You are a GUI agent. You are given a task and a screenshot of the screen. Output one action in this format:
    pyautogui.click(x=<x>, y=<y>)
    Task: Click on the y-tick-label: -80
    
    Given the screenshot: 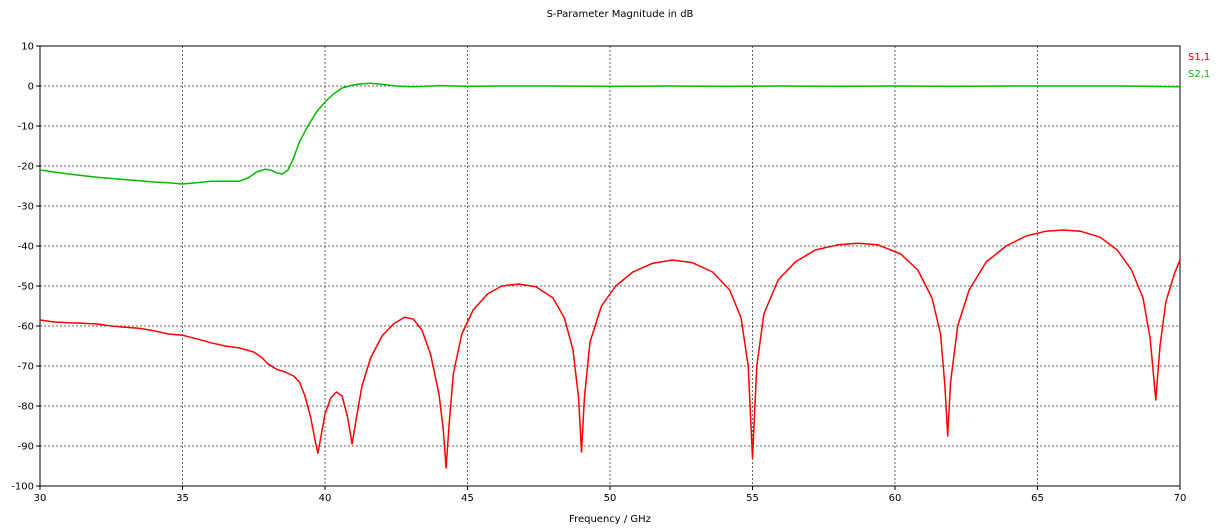 What is the action you would take?
    pyautogui.click(x=26, y=407)
    